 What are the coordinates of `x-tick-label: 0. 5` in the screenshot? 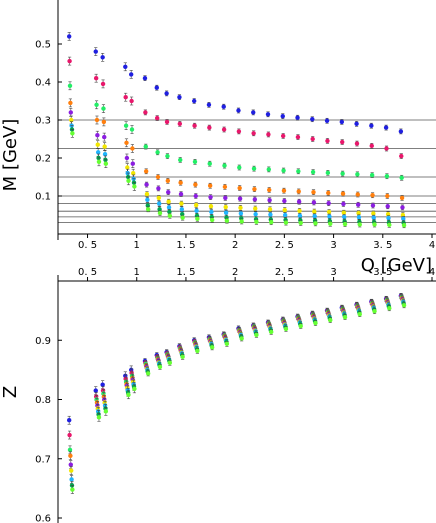 It's located at (87, 272).